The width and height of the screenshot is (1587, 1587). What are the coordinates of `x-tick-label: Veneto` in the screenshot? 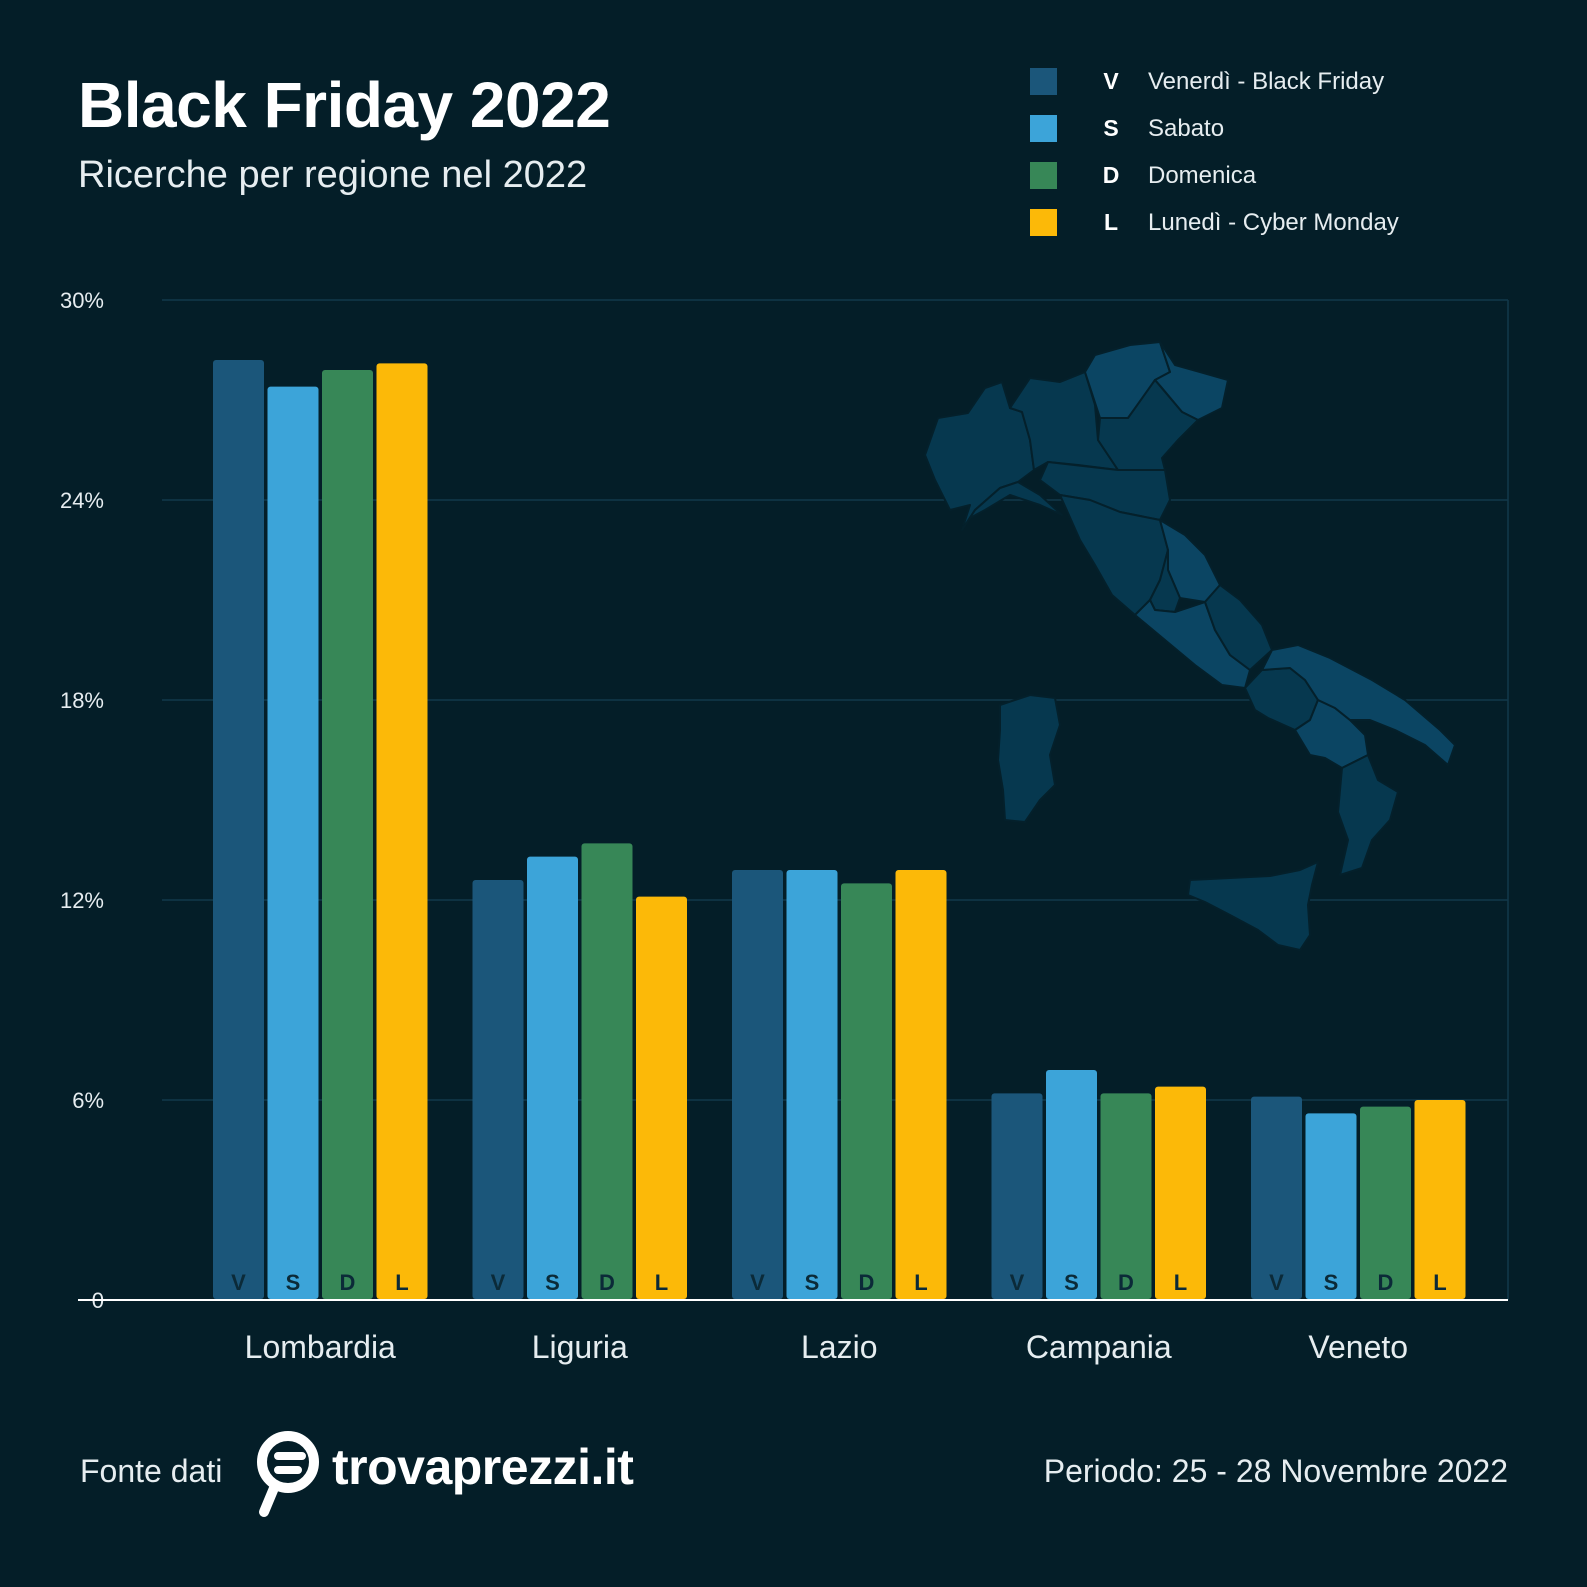 It's located at (1358, 1347).